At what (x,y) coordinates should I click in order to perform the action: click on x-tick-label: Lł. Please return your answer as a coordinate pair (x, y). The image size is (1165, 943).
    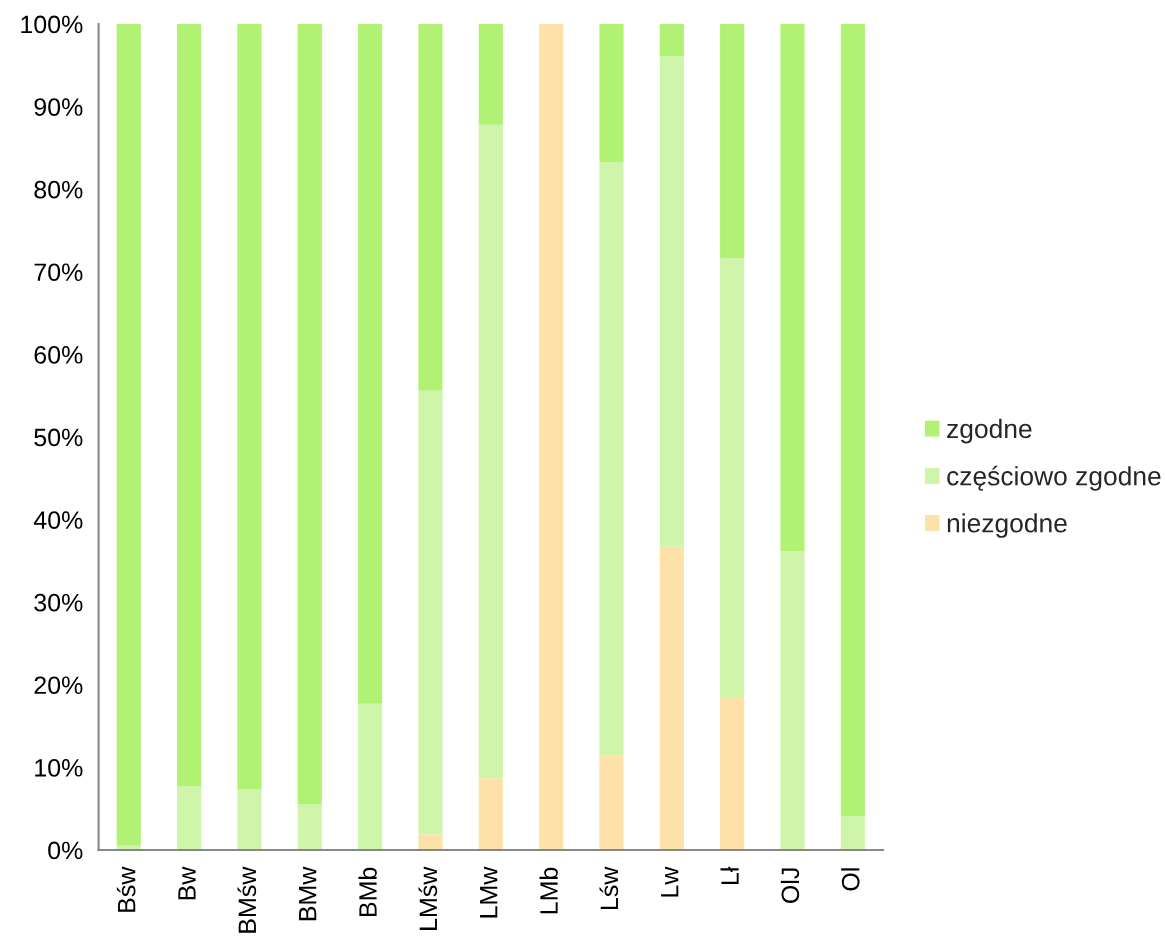
    Looking at the image, I should click on (729, 875).